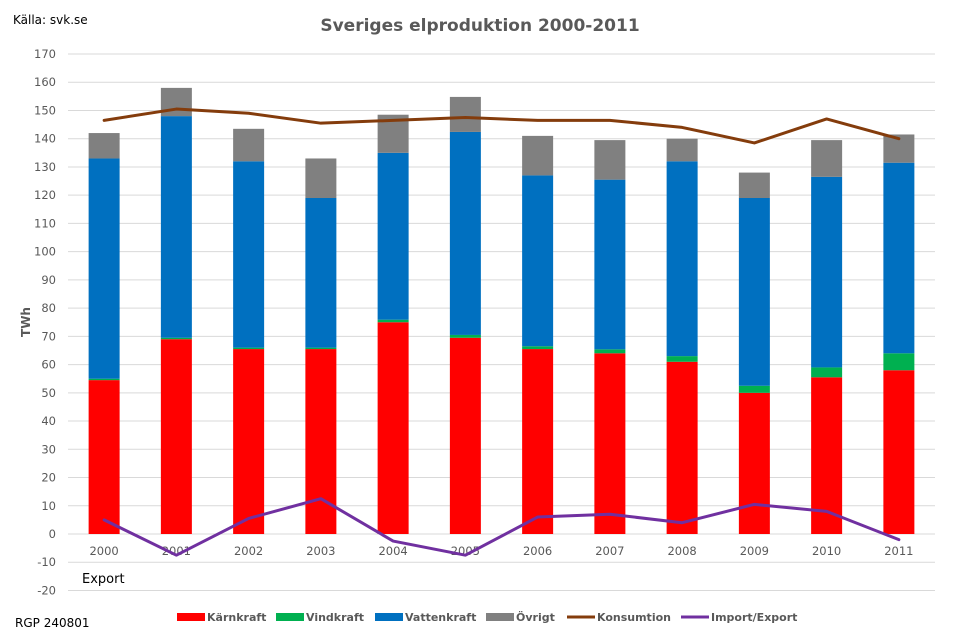  Describe the element at coordinates (249, 254) in the screenshot. I see `bar-vattenkraft-2002` at that location.